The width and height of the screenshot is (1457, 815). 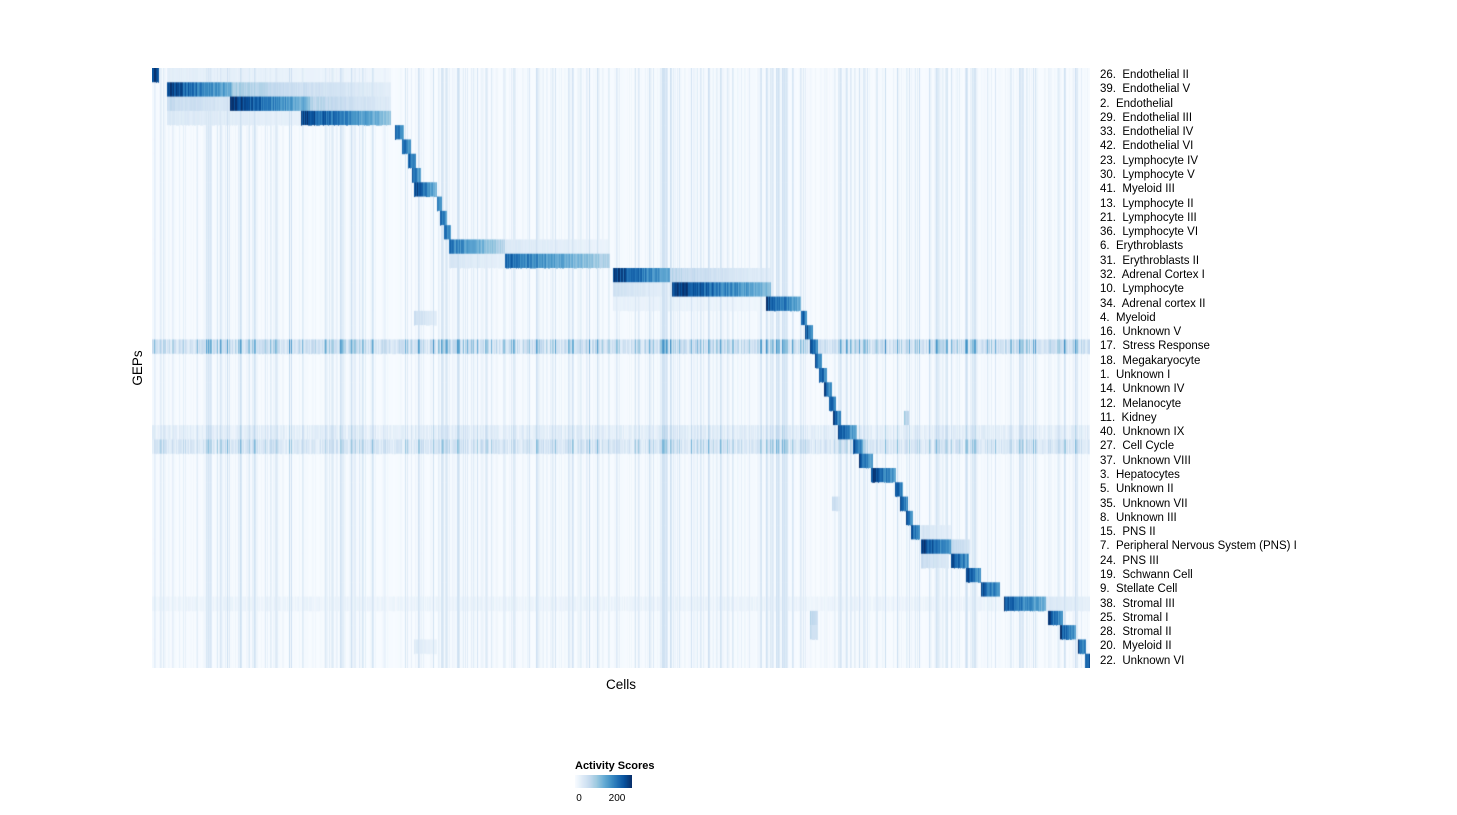 I want to click on gep-row-label: 25. Stromal I, so click(x=1134, y=617).